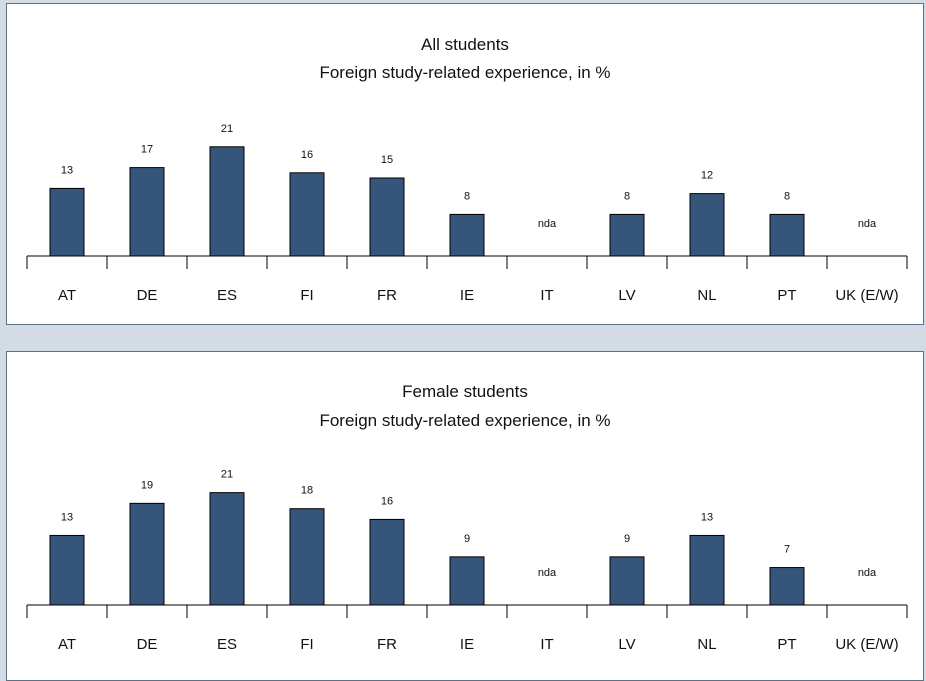  Describe the element at coordinates (147, 485) in the screenshot. I see `data-label: 19` at that location.